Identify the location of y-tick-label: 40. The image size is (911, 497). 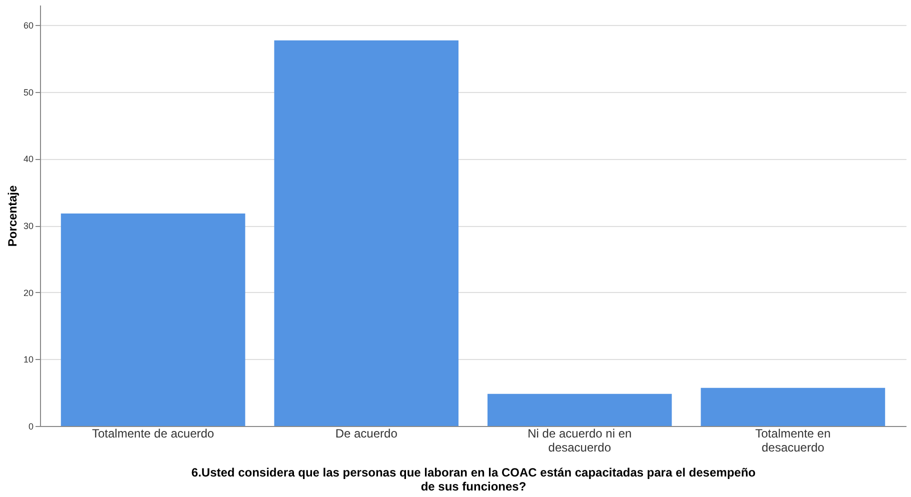
(28, 159).